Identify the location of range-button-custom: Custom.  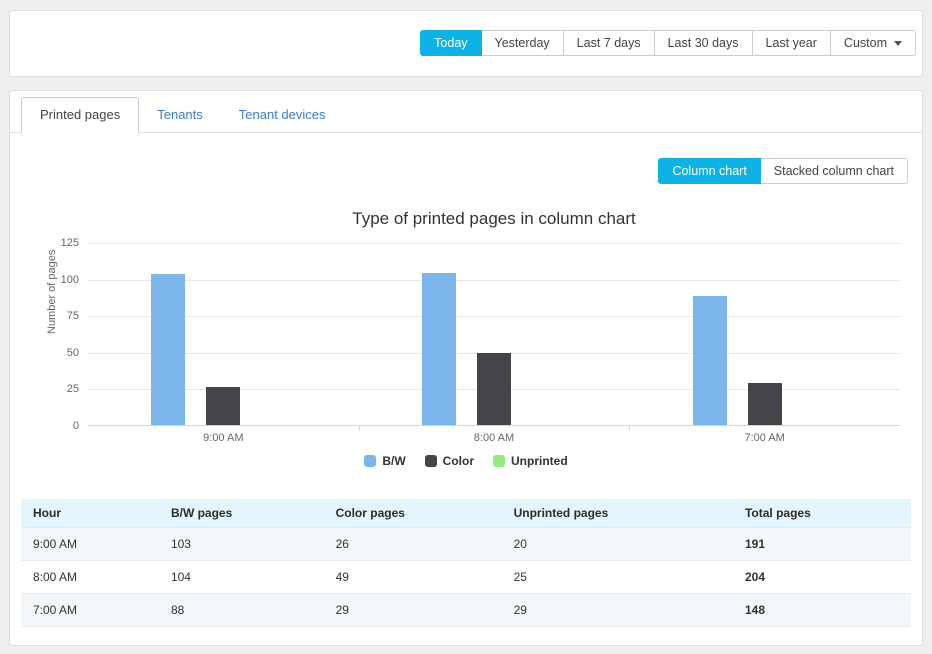
(873, 43).